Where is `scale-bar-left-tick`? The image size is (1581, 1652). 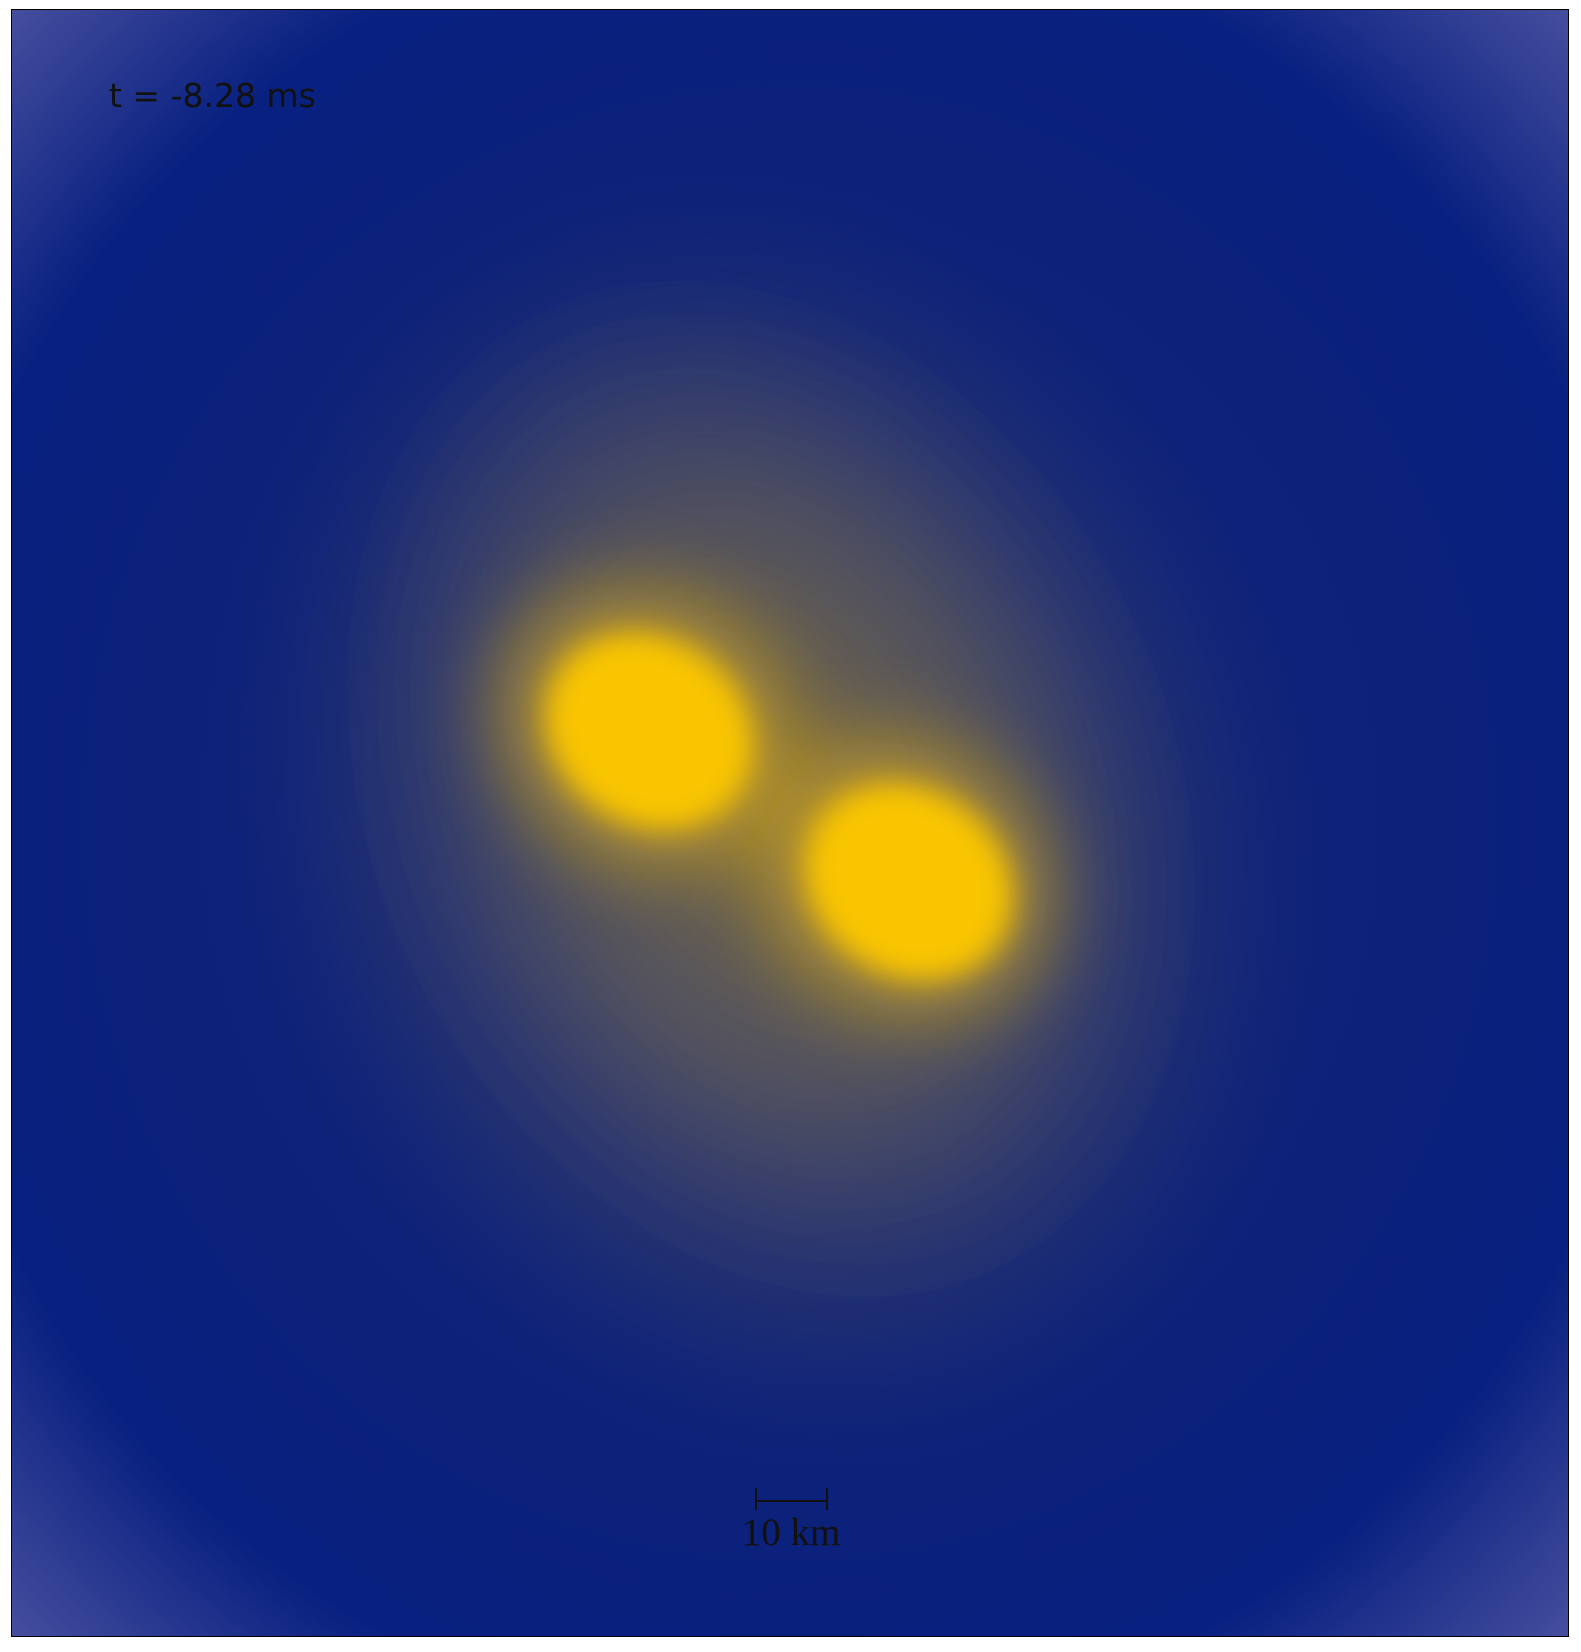
scale-bar-left-tick is located at coordinates (756, 1499).